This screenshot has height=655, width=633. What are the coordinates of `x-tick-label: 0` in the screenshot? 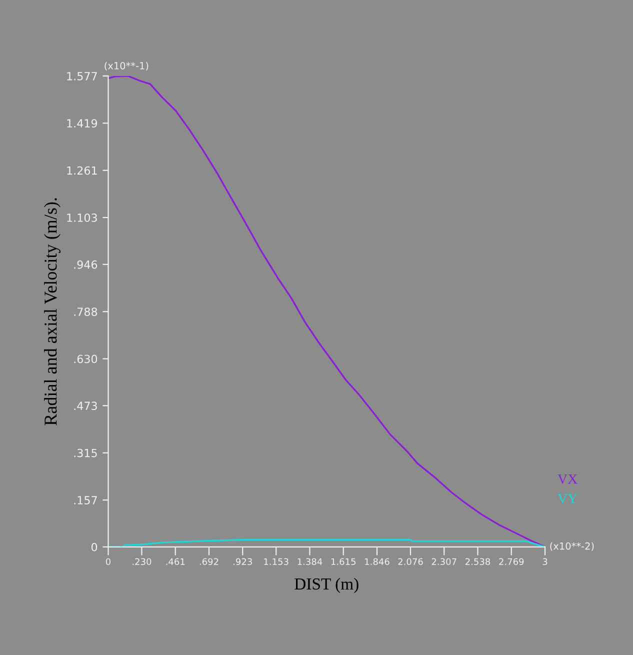 It's located at (108, 562).